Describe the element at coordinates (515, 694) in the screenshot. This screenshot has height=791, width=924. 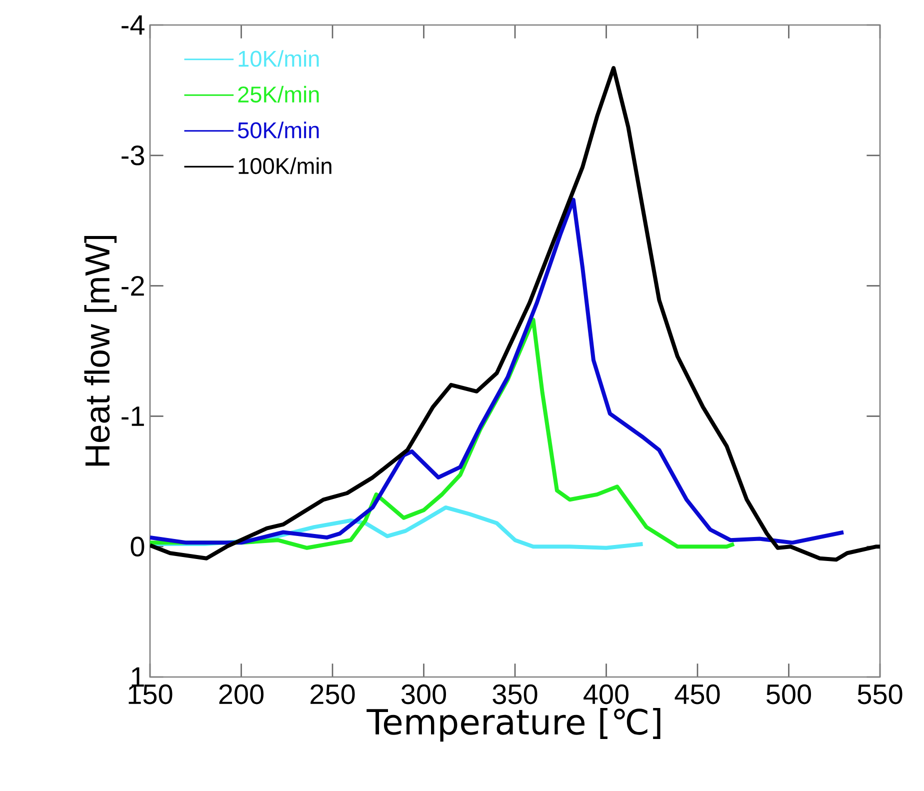
I see `x-tick-label: 350` at that location.